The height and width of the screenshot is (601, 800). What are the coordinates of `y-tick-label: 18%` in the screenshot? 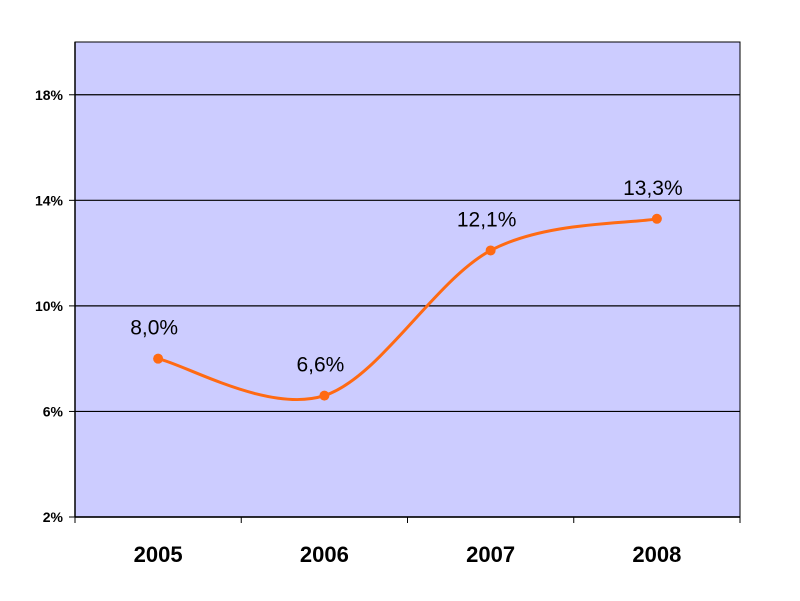 It's located at (49, 95).